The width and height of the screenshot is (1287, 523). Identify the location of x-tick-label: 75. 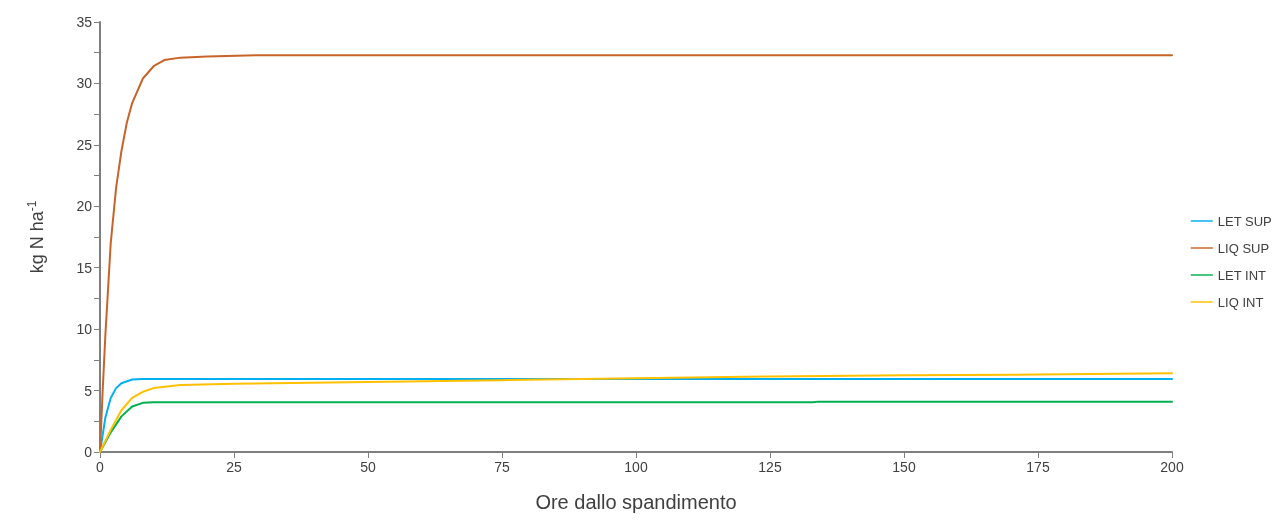
(502, 467).